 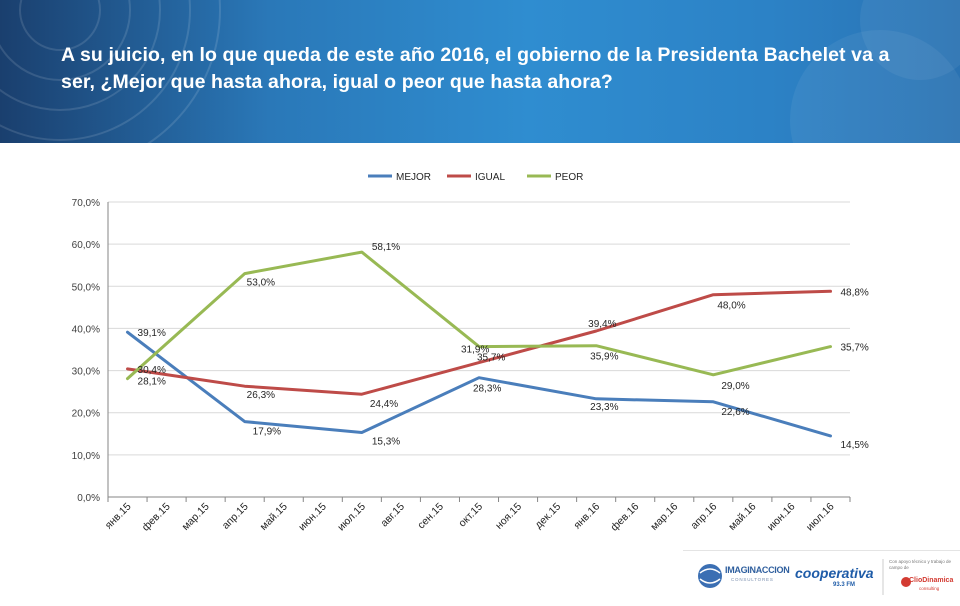 I want to click on x-tick-label: июн.15, so click(x=312, y=517).